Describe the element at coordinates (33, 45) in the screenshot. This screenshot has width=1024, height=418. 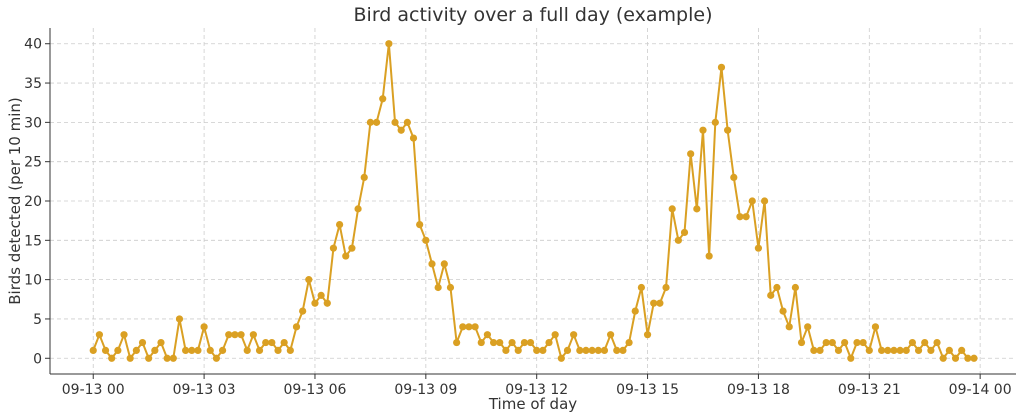
I see `y-tick-label: 40` at that location.